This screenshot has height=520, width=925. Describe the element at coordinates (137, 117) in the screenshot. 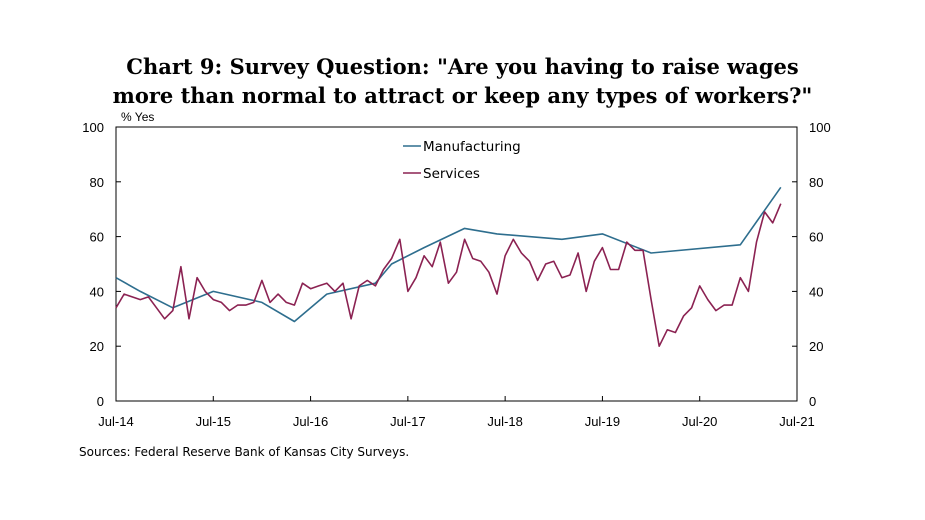

I see `y-axis-label: % Yes` at that location.